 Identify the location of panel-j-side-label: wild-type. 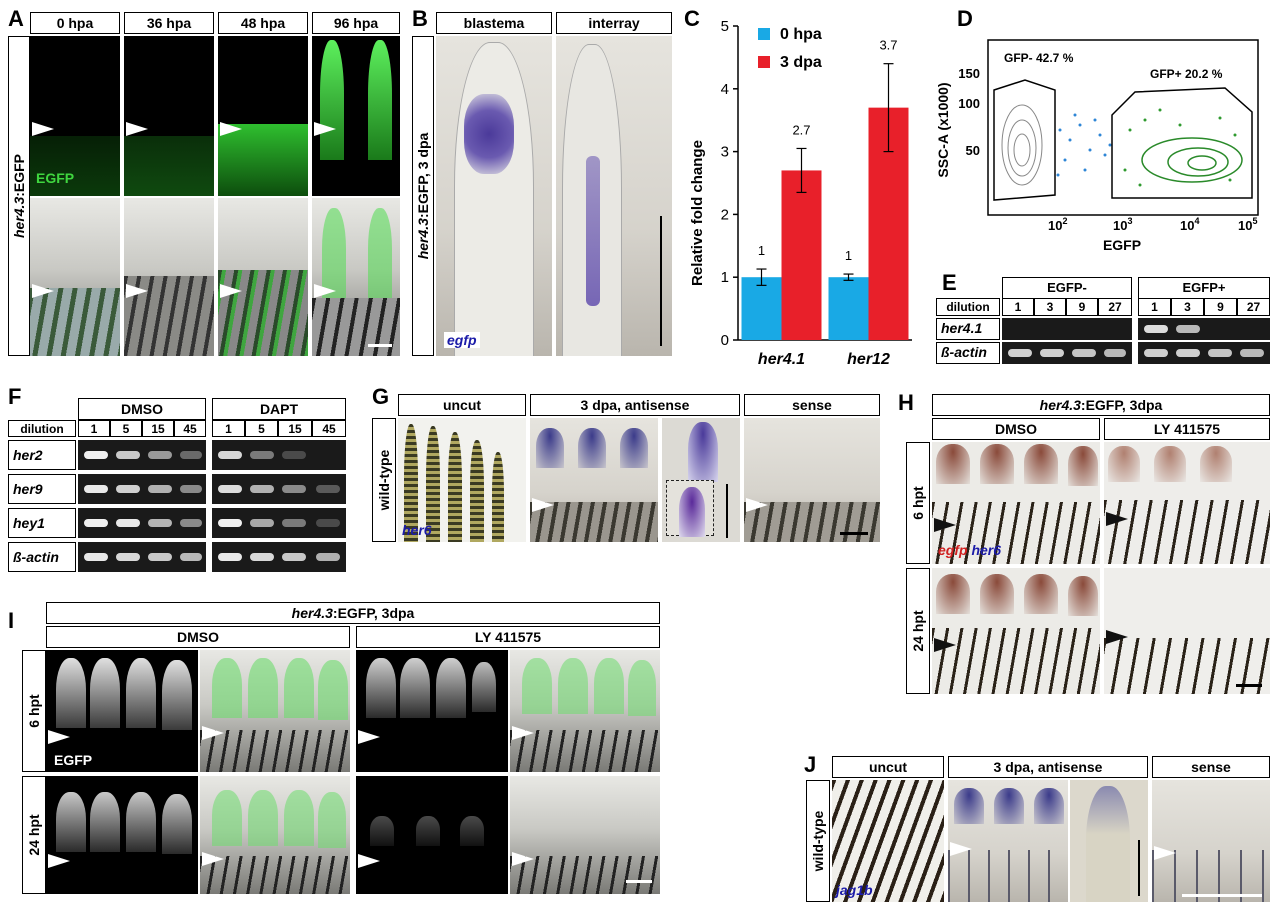
(818, 841).